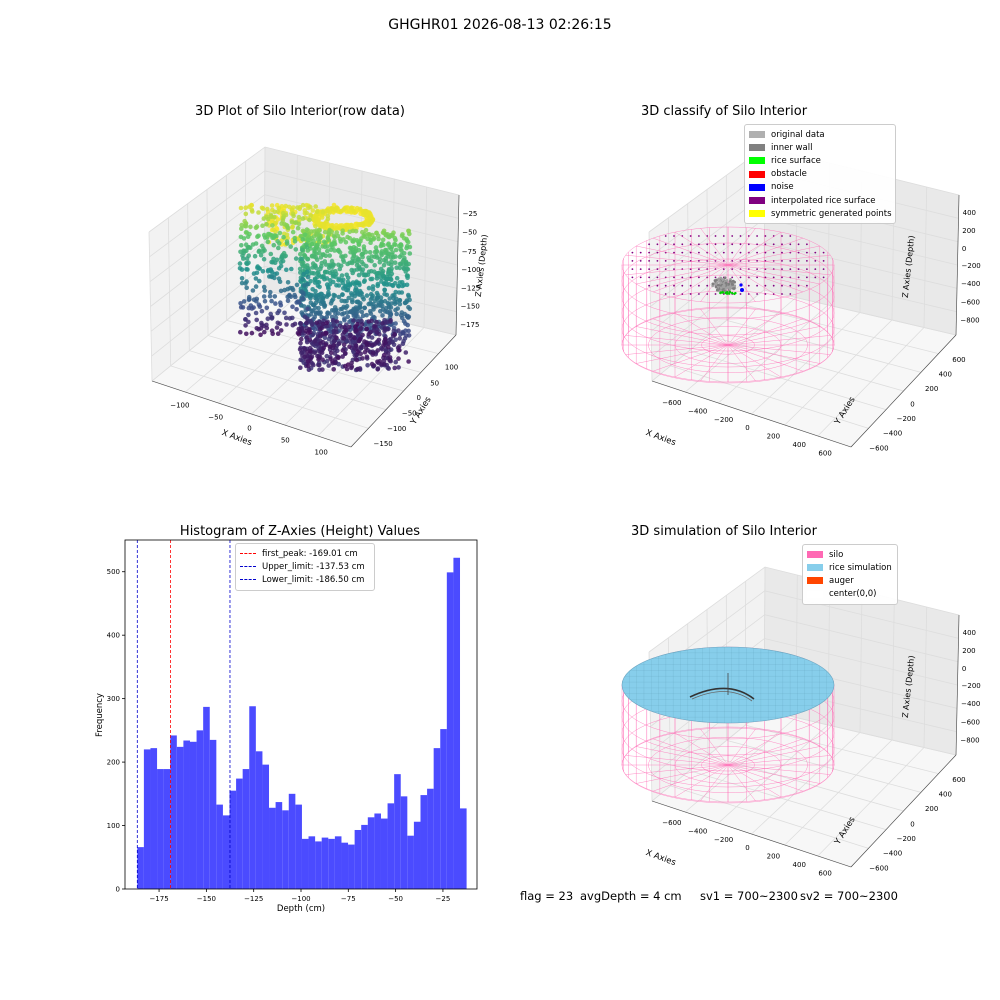 Image resolution: width=1000 pixels, height=1000 pixels. Describe the element at coordinates (964, 249) in the screenshot. I see `classify_plot-z-tick-label: 0` at that location.